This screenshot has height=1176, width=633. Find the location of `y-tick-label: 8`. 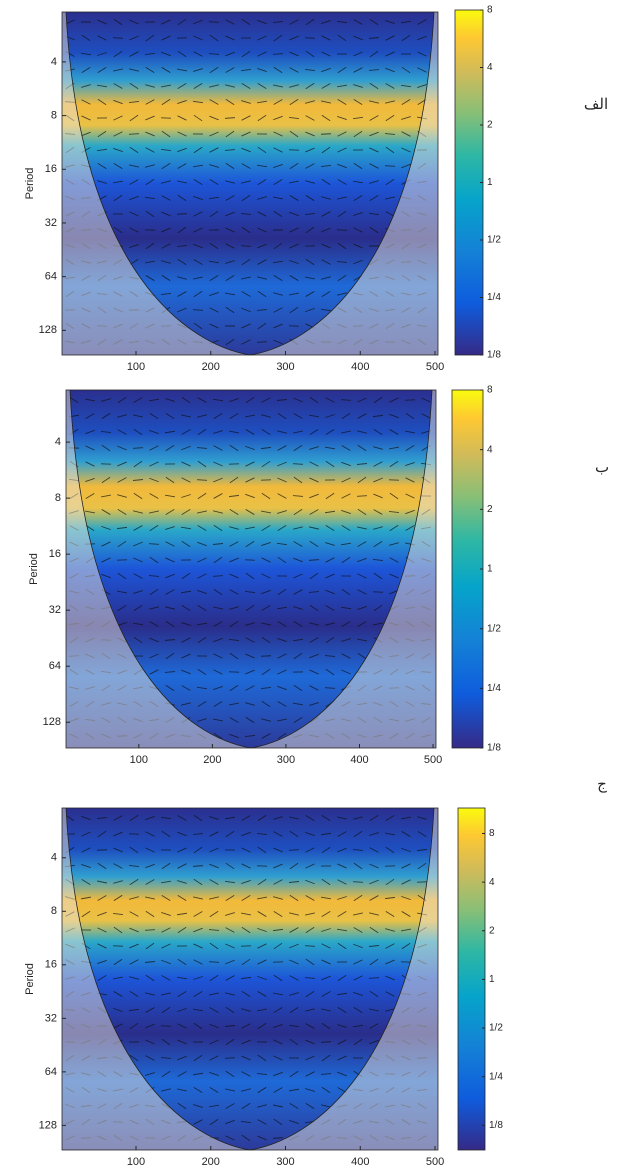

y-tick-label: 8 is located at coordinates (58, 498).